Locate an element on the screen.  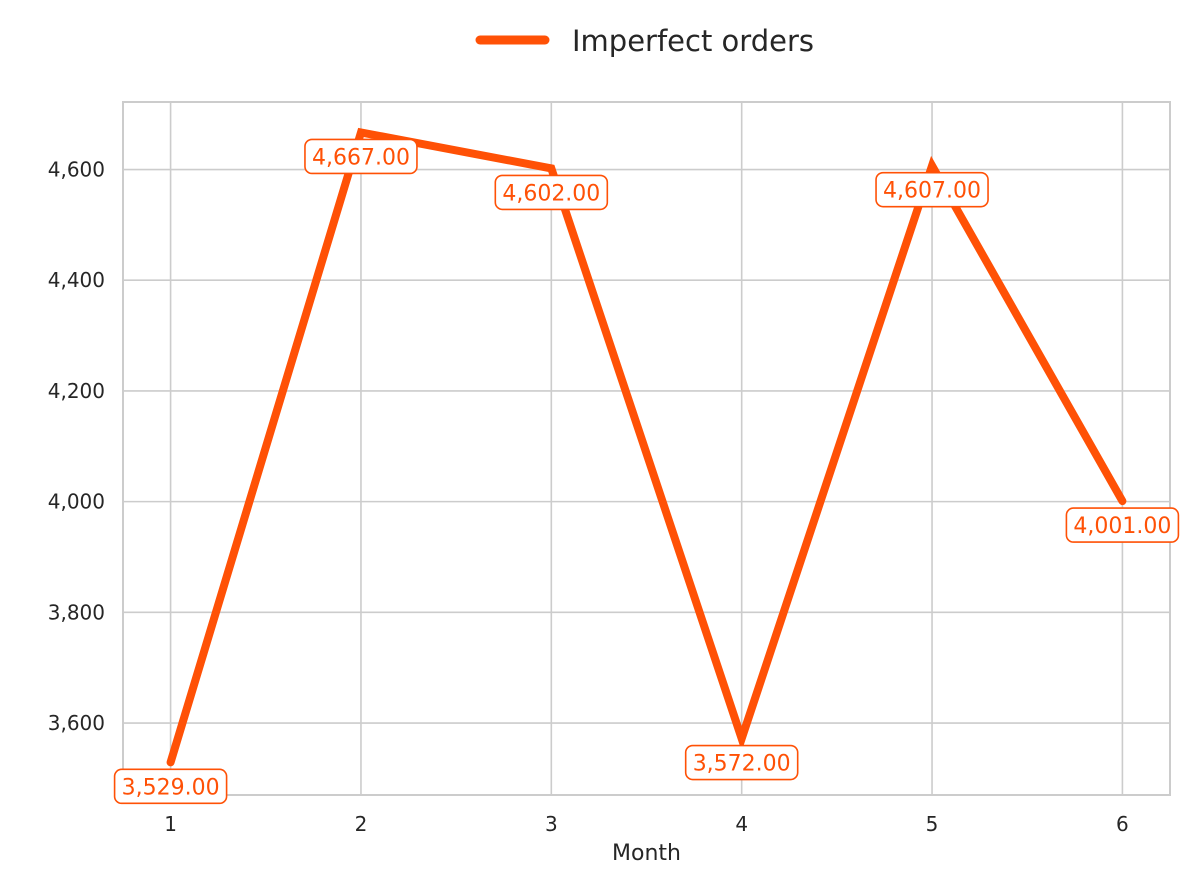
data-label: 4,001.00 is located at coordinates (1122, 525).